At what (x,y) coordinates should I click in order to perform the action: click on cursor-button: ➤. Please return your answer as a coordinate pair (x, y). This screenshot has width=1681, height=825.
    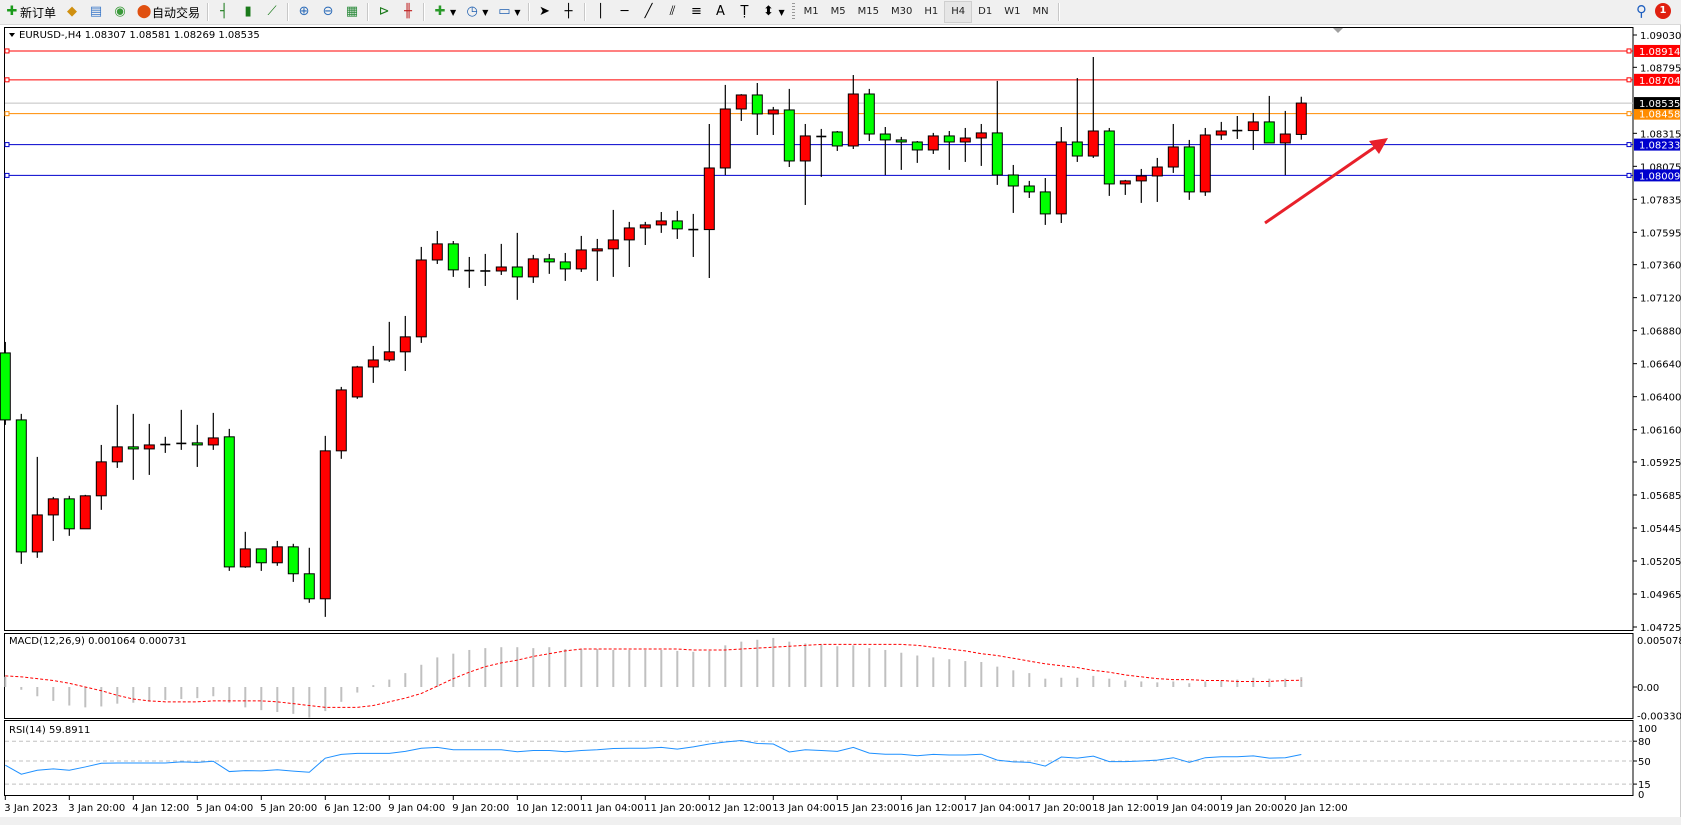
    Looking at the image, I should click on (545, 12).